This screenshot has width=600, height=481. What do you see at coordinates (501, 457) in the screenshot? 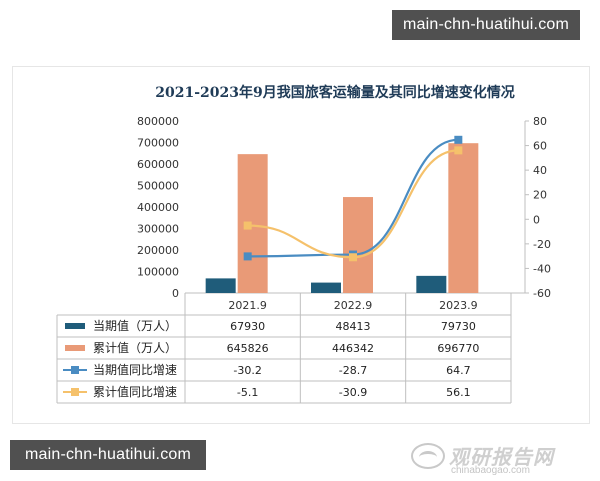
I see `logo-text-cn: 观研报告网` at bounding box center [501, 457].